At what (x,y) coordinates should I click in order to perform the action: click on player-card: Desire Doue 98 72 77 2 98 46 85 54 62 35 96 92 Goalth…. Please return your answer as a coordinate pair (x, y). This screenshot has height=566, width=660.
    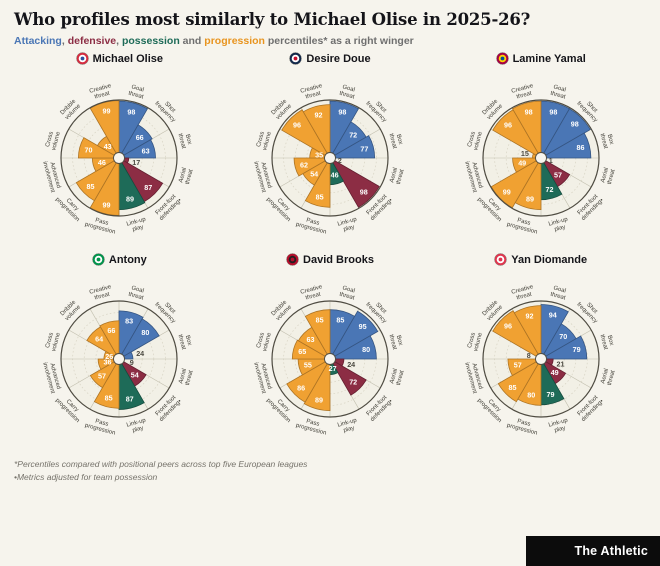
    Looking at the image, I should click on (330, 151).